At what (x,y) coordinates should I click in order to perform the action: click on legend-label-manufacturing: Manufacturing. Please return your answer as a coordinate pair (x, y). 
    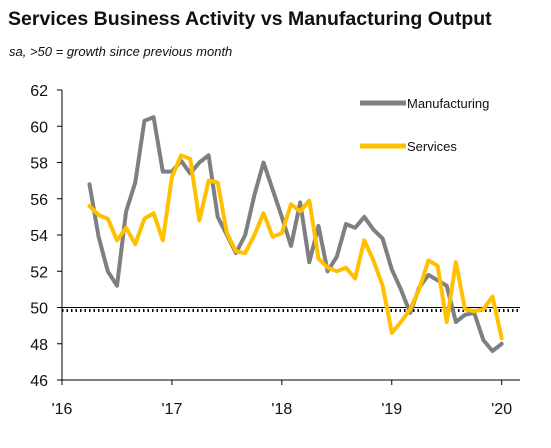
    Looking at the image, I should click on (448, 103).